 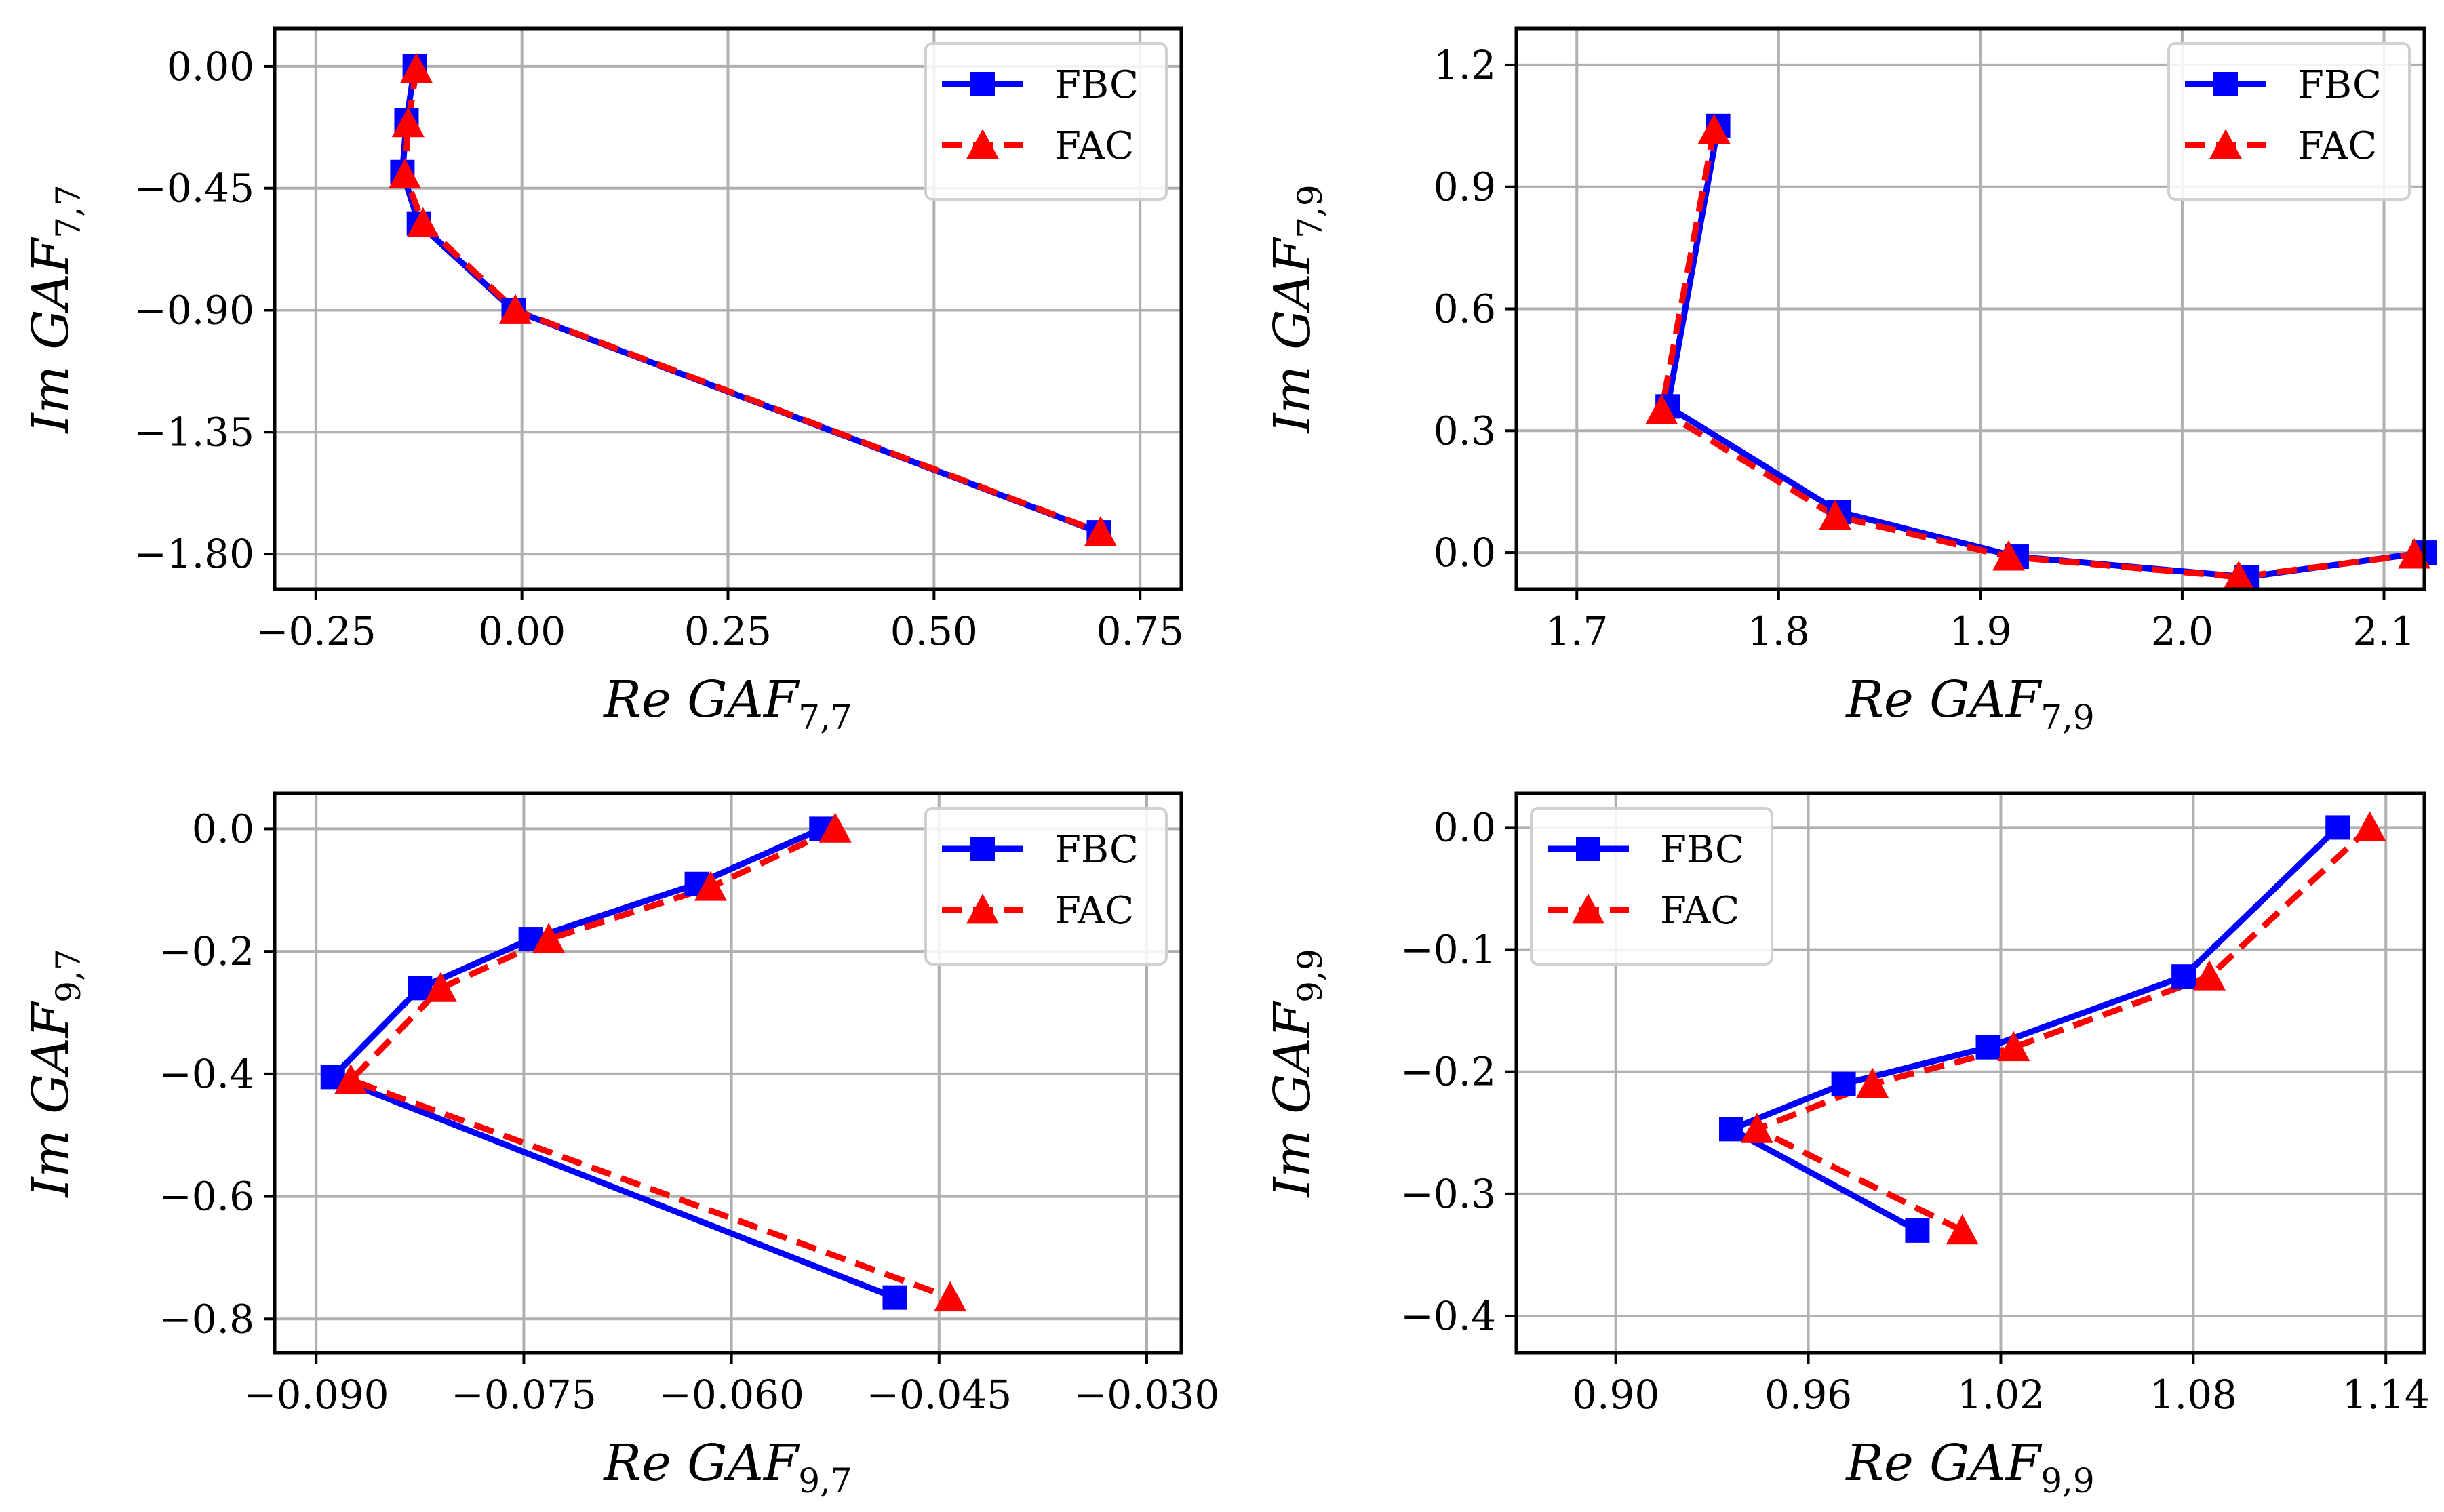 What do you see at coordinates (206, 951) in the screenshot?
I see `chart-2-y-tick-label: −0.2` at bounding box center [206, 951].